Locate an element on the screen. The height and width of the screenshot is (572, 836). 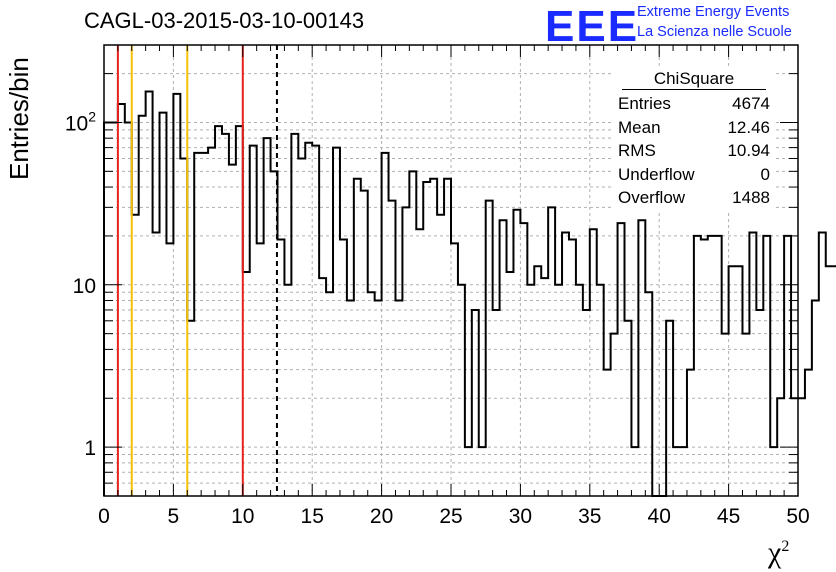
stats-row-overflow: Overflow 1488 is located at coordinates (694, 198).